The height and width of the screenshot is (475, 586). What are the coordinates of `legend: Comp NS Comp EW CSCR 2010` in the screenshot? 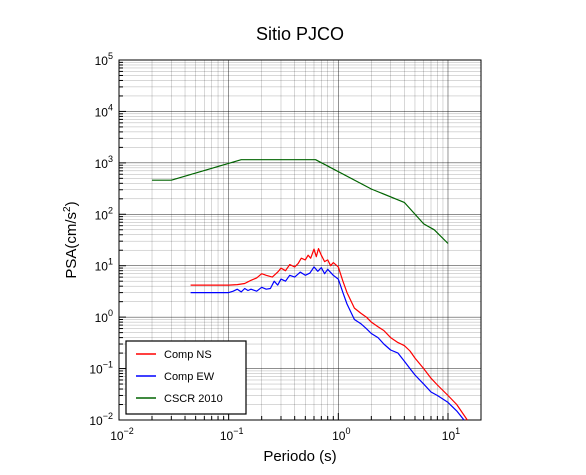 It's located at (186, 377).